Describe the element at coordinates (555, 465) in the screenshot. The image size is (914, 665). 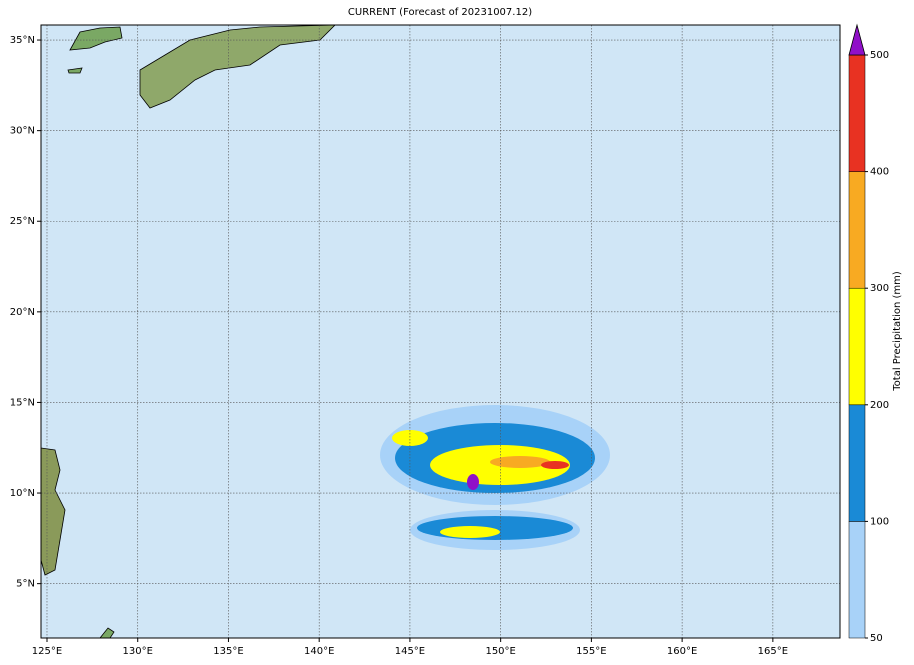
I see `rain-extreme` at that location.